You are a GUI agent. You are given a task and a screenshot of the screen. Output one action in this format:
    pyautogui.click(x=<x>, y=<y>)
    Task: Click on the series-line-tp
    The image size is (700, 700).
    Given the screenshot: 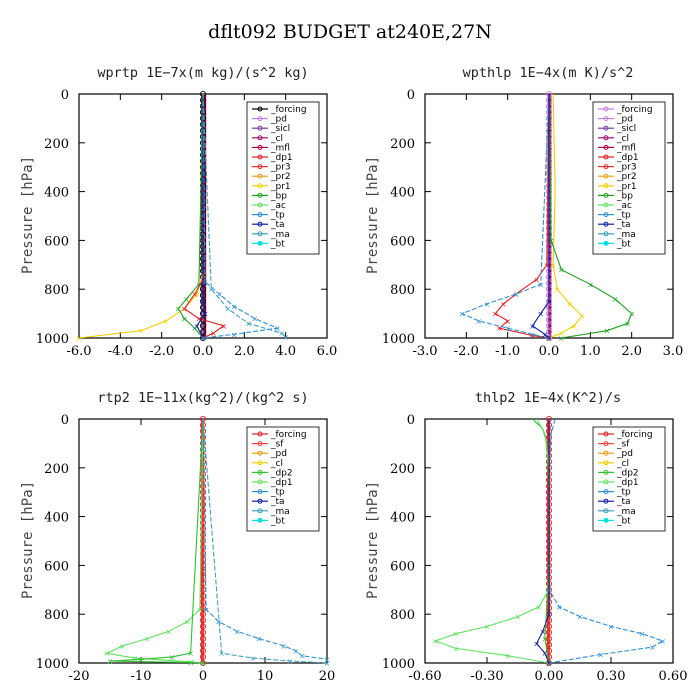 What is the action you would take?
    pyautogui.click(x=505, y=216)
    